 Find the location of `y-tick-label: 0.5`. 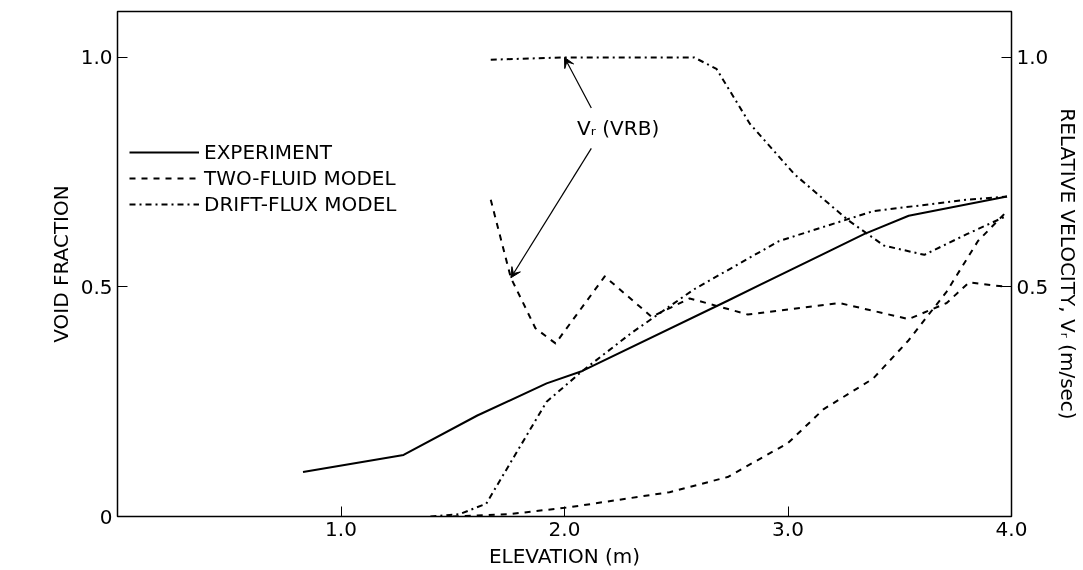

y-tick-label: 0.5 is located at coordinates (96, 286).